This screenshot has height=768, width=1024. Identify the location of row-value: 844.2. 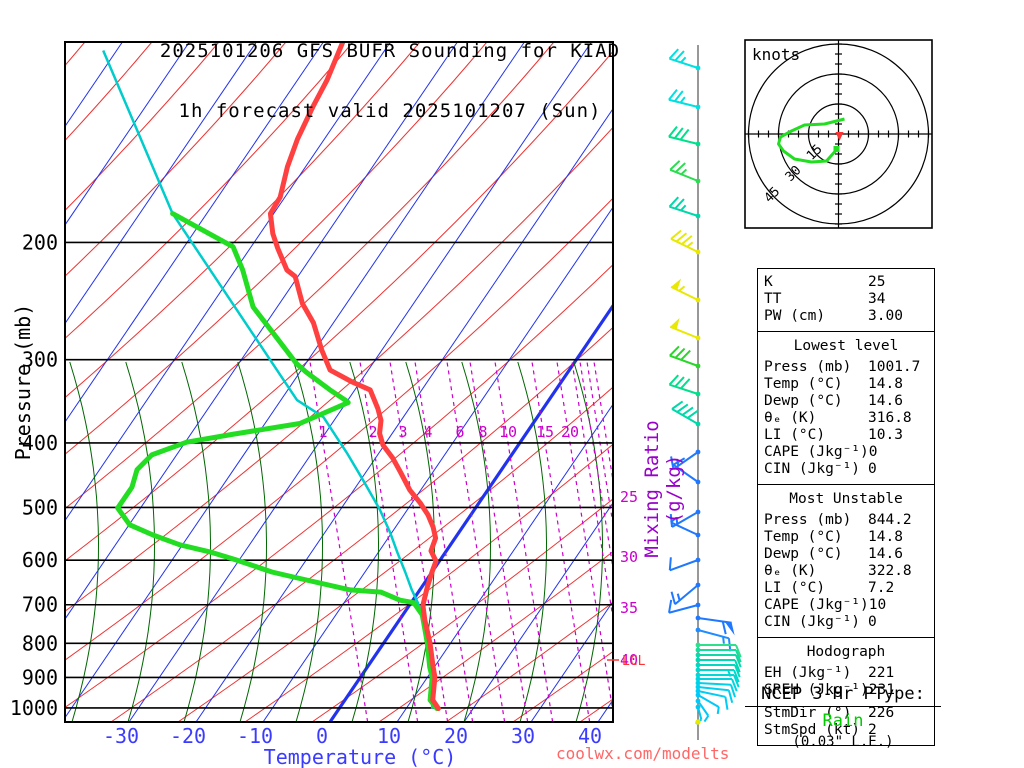
(890, 520).